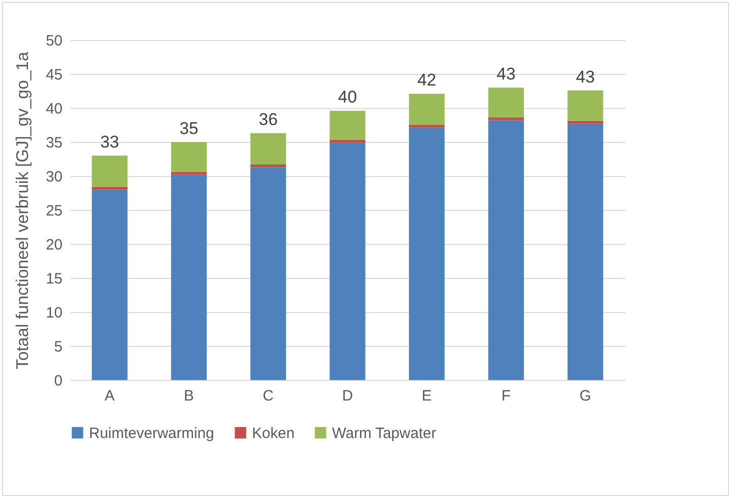  I want to click on y-tick-label: 5, so click(58, 347).